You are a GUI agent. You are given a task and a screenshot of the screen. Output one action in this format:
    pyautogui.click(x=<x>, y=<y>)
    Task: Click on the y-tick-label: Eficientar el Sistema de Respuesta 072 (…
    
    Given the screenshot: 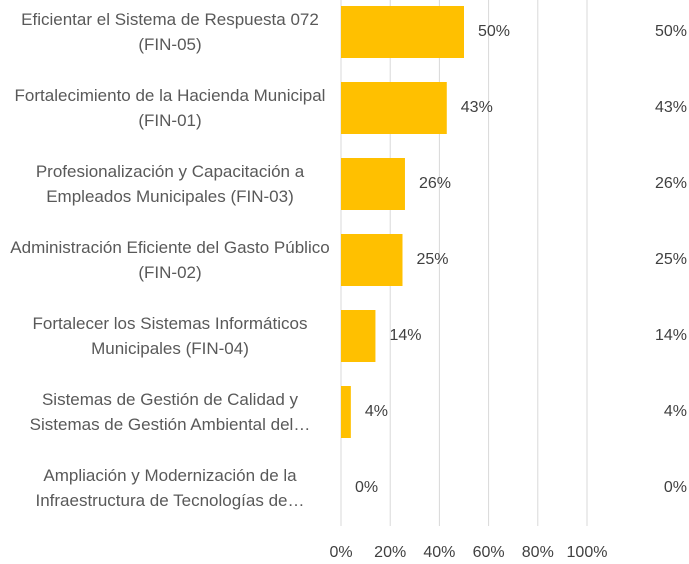 What is the action you would take?
    pyautogui.click(x=170, y=32)
    